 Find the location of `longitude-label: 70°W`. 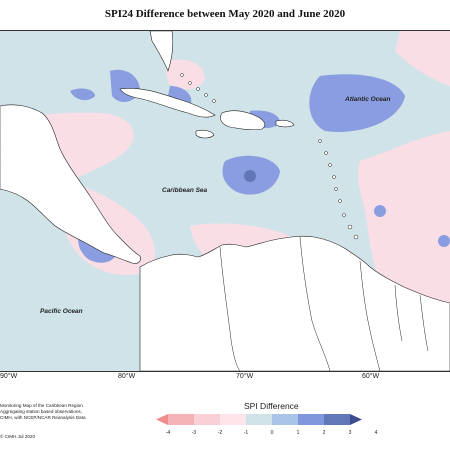

longitude-label: 70°W is located at coordinates (245, 376).